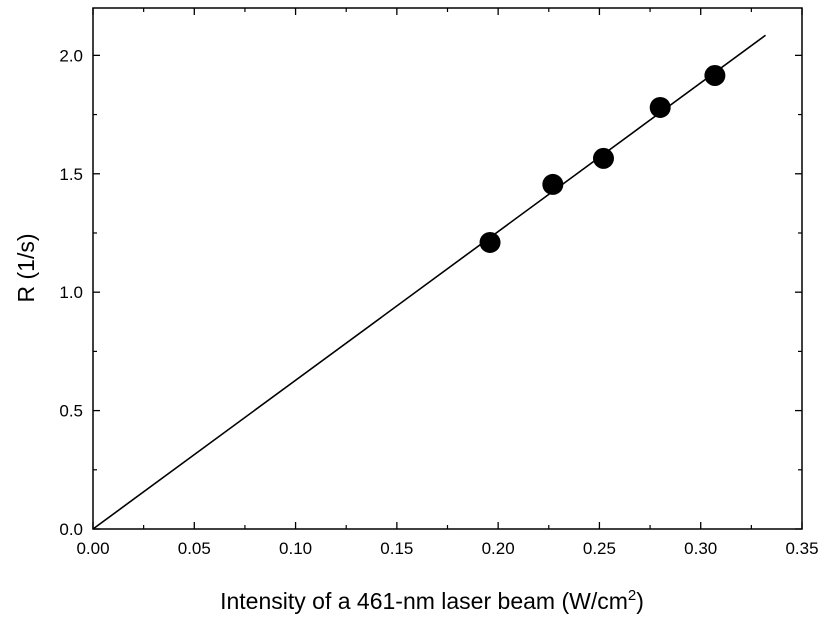  Describe the element at coordinates (194, 548) in the screenshot. I see `x-tick-label: 0.05` at that location.